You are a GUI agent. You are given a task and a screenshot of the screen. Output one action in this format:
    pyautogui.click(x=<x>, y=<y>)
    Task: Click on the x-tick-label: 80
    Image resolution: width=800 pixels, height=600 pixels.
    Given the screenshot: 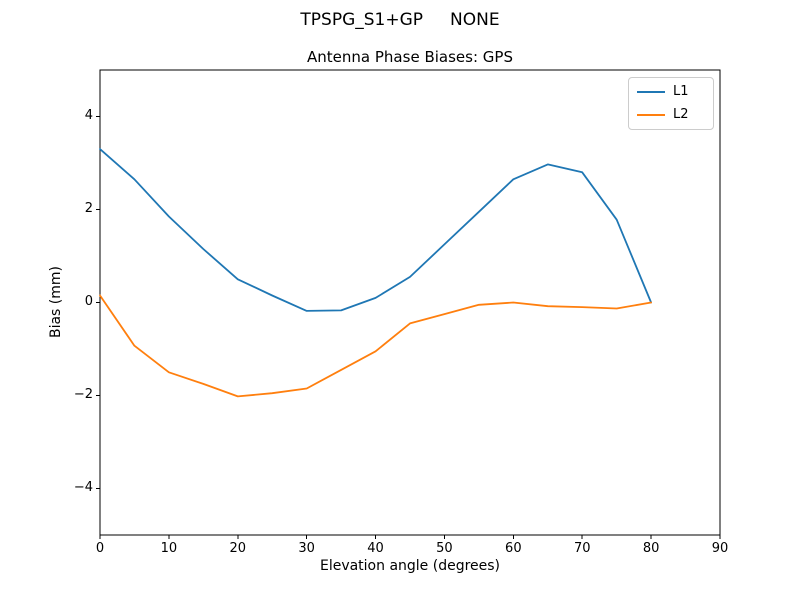 What is the action you would take?
    pyautogui.click(x=651, y=548)
    